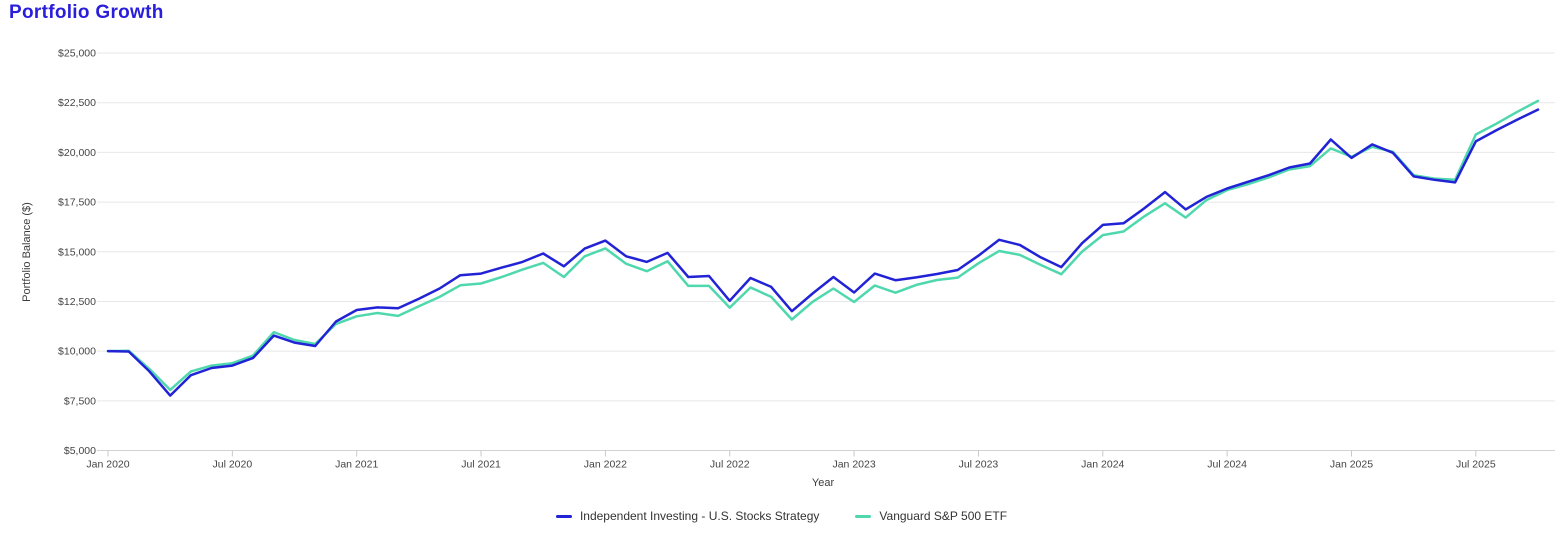  I want to click on x-tick-label: Jan 2022, so click(605, 465).